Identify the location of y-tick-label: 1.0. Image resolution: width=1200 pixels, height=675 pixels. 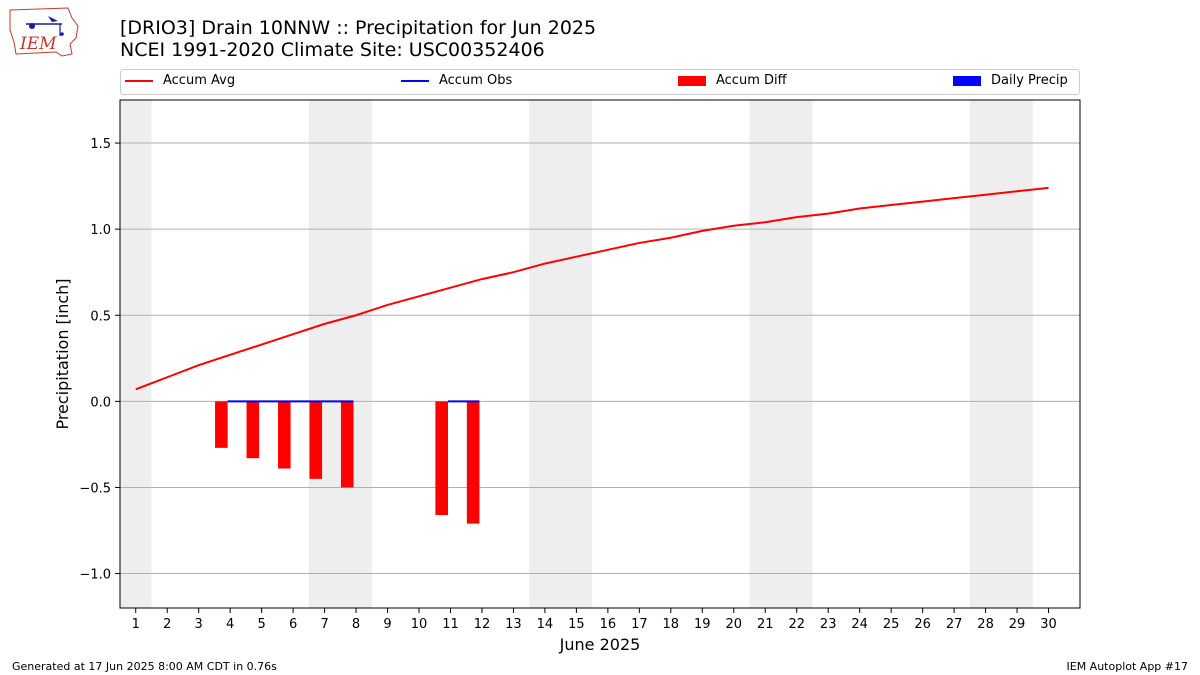
(100, 230).